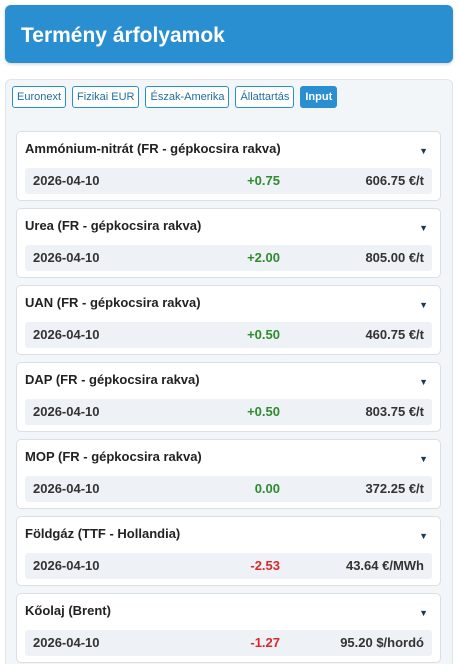  Describe the element at coordinates (265, 642) in the screenshot. I see `price-change: -1.27` at that location.